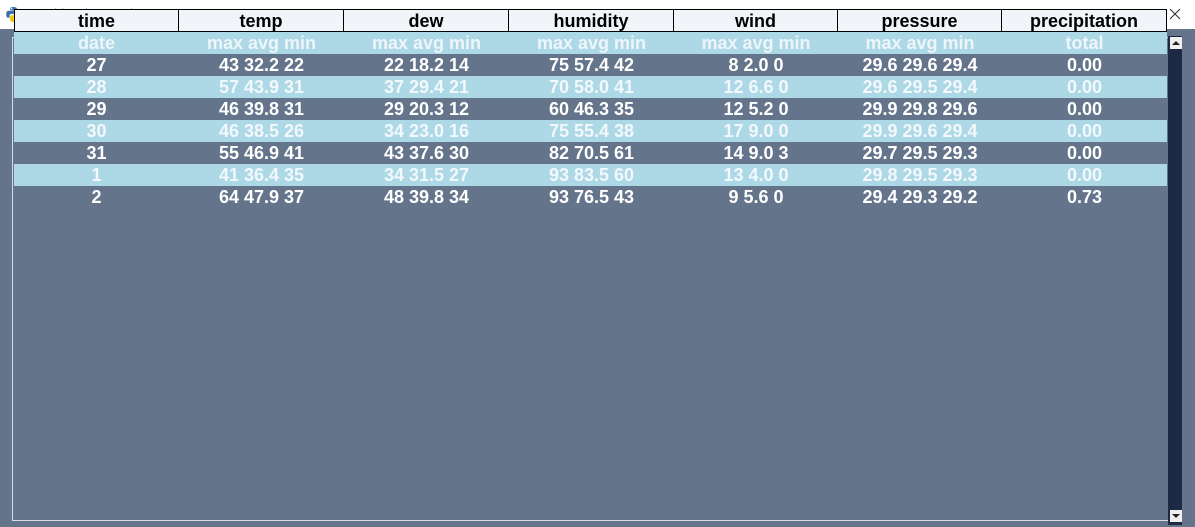  I want to click on table-cell: 22 18.2 14, so click(426, 65).